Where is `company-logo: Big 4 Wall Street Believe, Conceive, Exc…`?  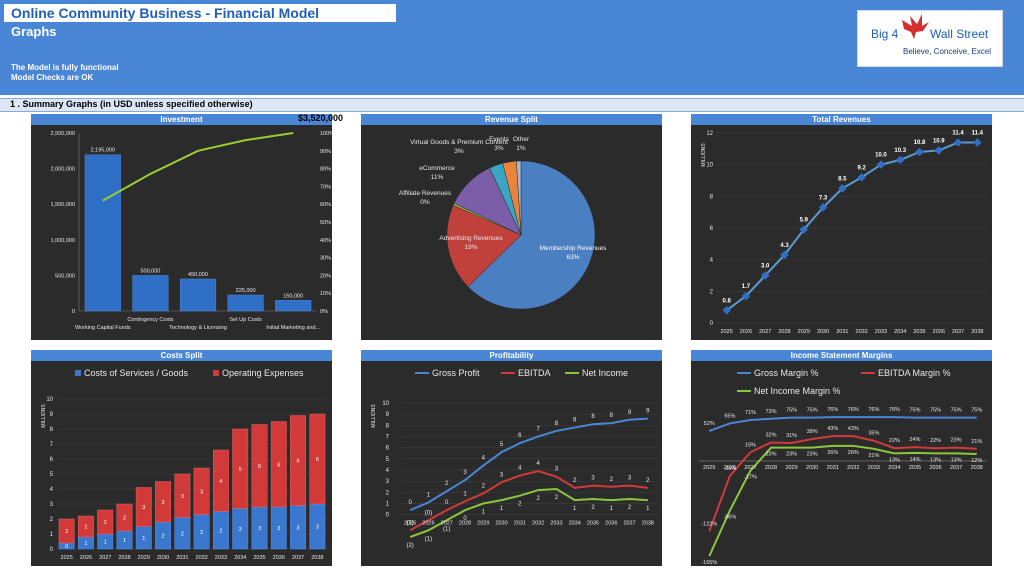
company-logo: Big 4 Wall Street Believe, Conceive, Exc… is located at coordinates (930, 38).